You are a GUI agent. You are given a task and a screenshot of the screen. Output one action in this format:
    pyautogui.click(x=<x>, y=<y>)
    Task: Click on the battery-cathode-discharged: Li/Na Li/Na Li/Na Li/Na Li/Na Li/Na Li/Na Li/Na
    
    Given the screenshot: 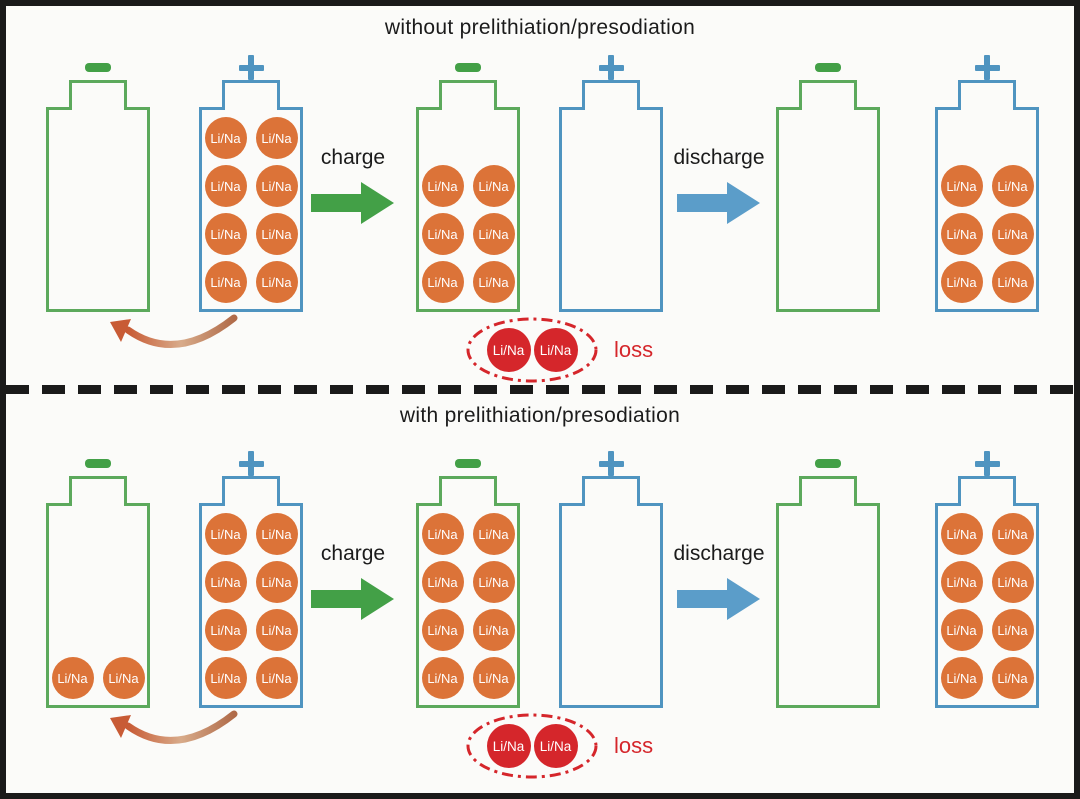 What is the action you would take?
    pyautogui.click(x=987, y=579)
    